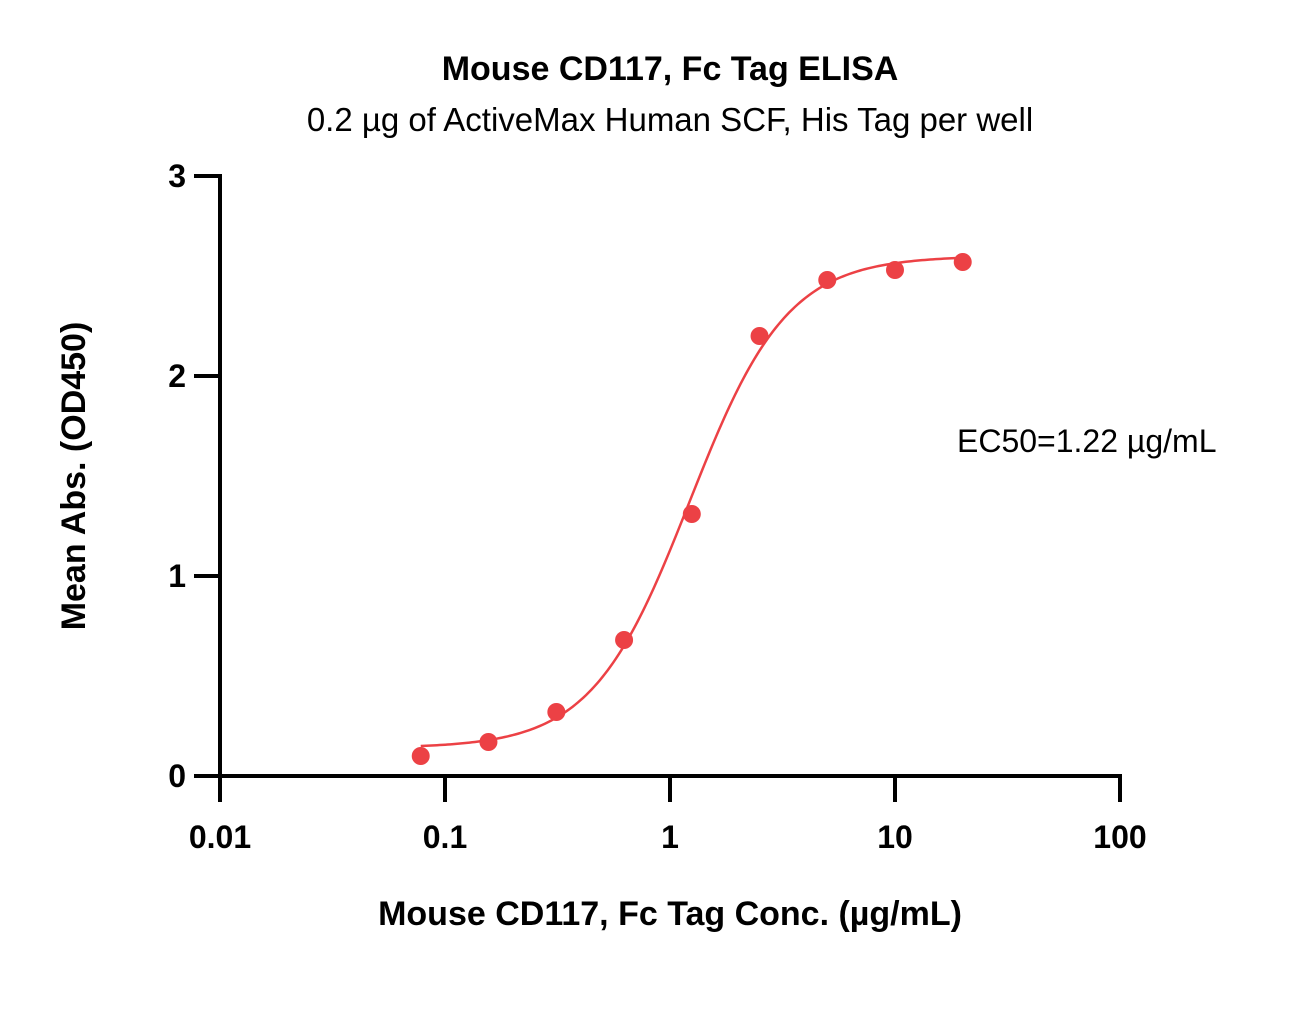 Image resolution: width=1300 pixels, height=1032 pixels. I want to click on x-tick-label: 10, so click(895, 837).